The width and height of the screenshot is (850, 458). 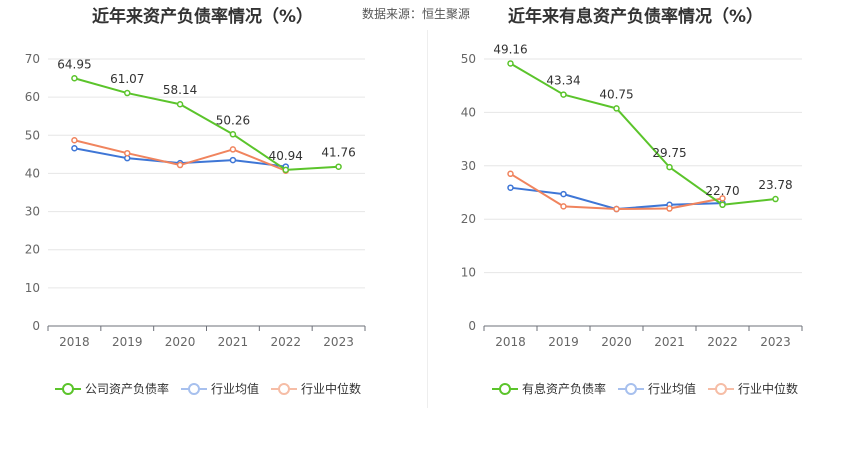 I want to click on data-label: 43.34, so click(x=563, y=81).